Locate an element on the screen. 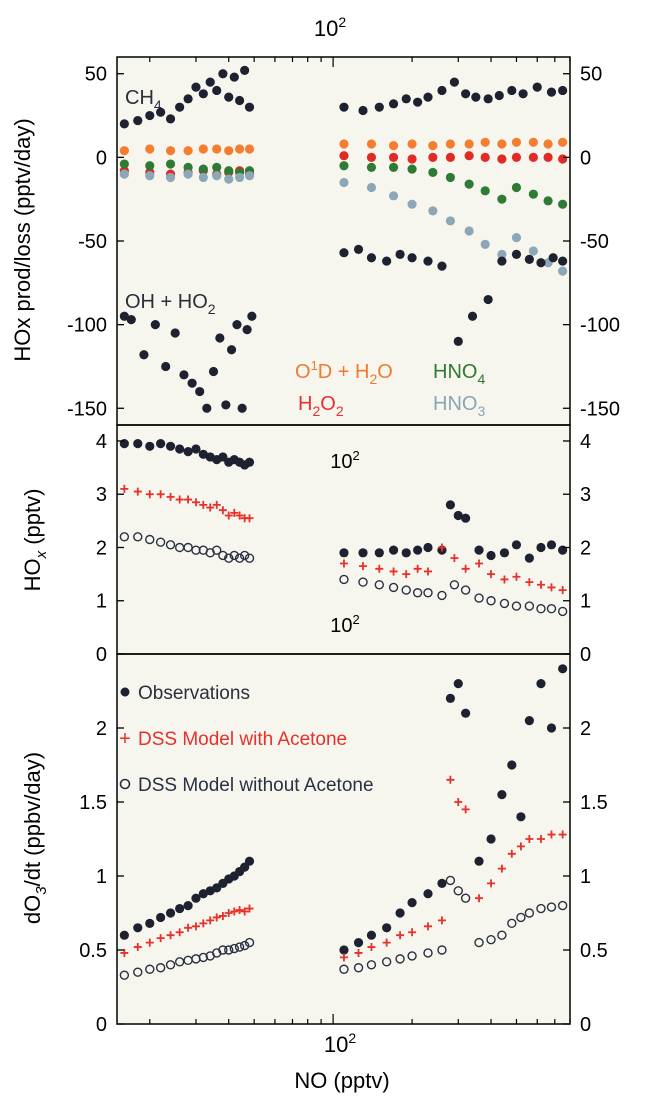 This screenshot has width=648, height=1099. bottom-left-ytick-label: 1.5 is located at coordinates (93, 803).